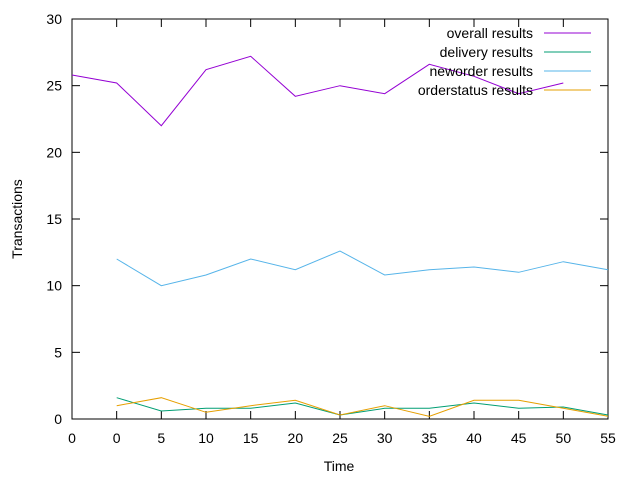 The height and width of the screenshot is (480, 640). Describe the element at coordinates (317, 91) in the screenshot. I see `series-line-overall-results` at that location.